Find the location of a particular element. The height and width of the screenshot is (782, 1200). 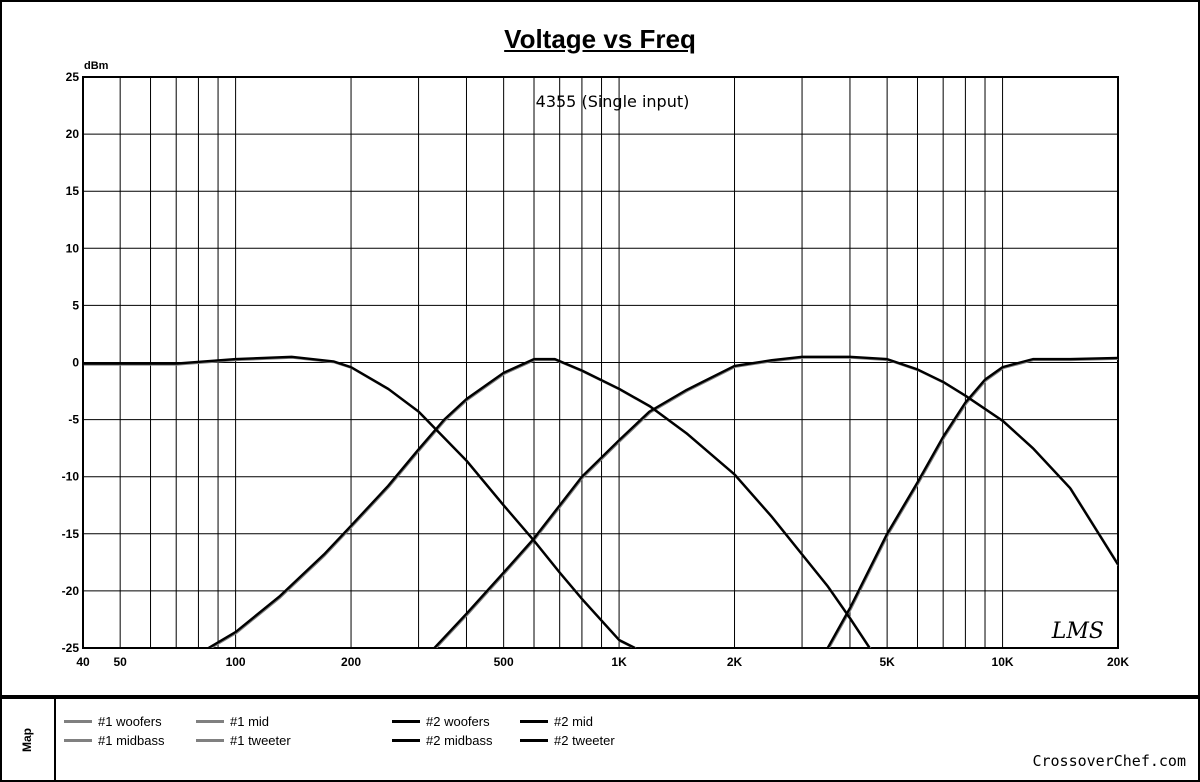

y-axis-label: dBm is located at coordinates (96, 66).